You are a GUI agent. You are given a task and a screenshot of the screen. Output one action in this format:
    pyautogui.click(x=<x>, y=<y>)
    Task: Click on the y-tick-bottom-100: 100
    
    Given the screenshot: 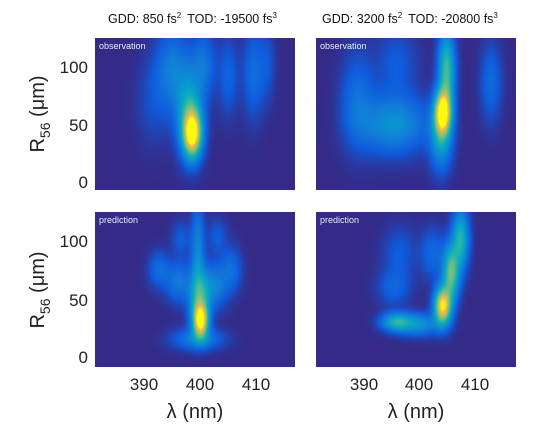 What is the action you would take?
    pyautogui.click(x=74, y=241)
    